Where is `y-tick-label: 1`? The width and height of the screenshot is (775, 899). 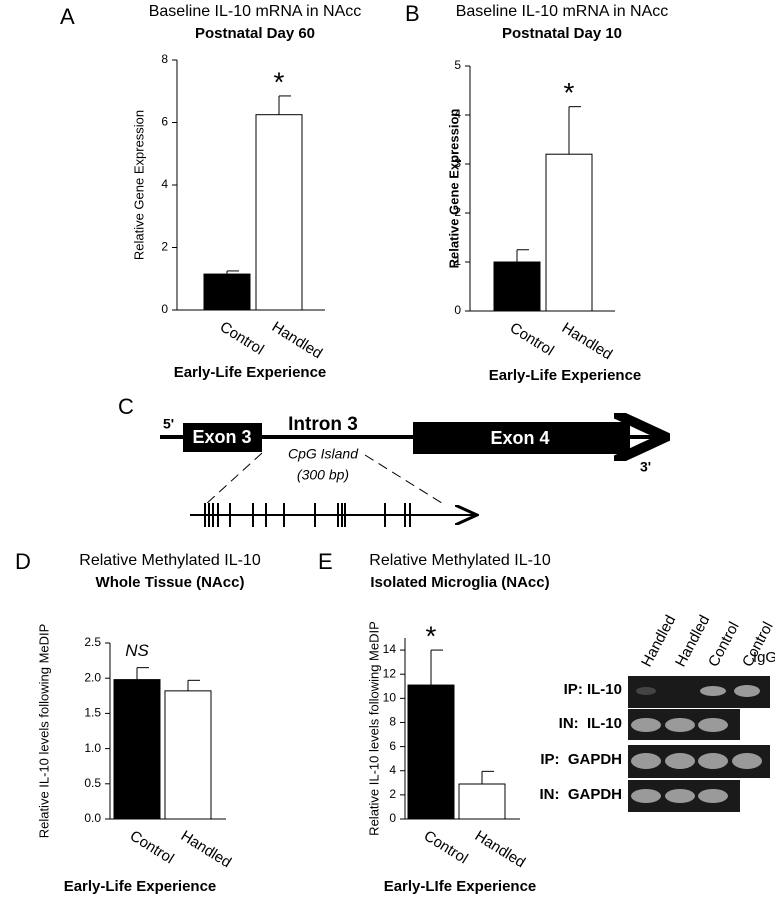 y-tick-label: 1 is located at coordinates (457, 261).